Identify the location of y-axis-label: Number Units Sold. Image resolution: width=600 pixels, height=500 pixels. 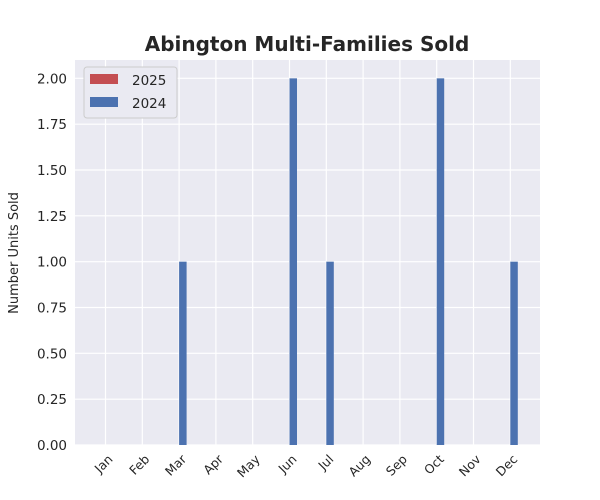
(14, 253).